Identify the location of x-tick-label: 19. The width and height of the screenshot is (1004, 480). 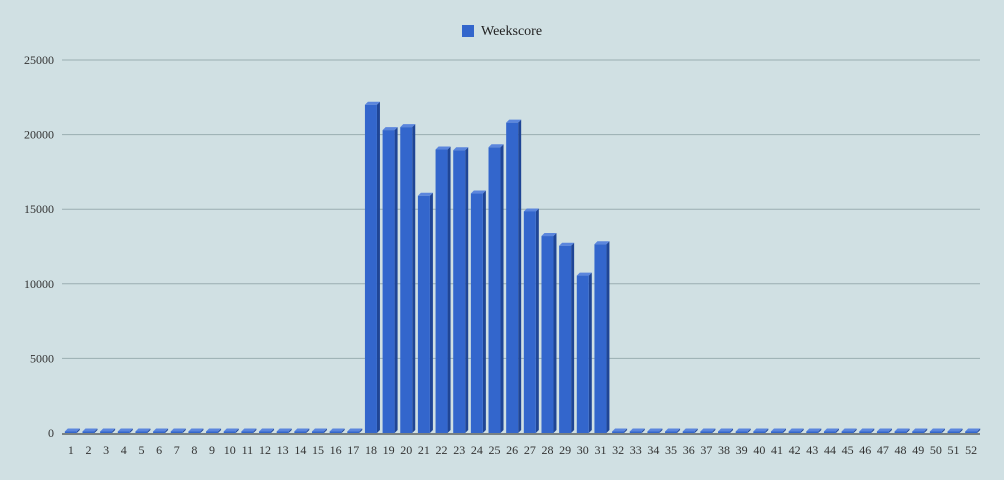
(389, 450).